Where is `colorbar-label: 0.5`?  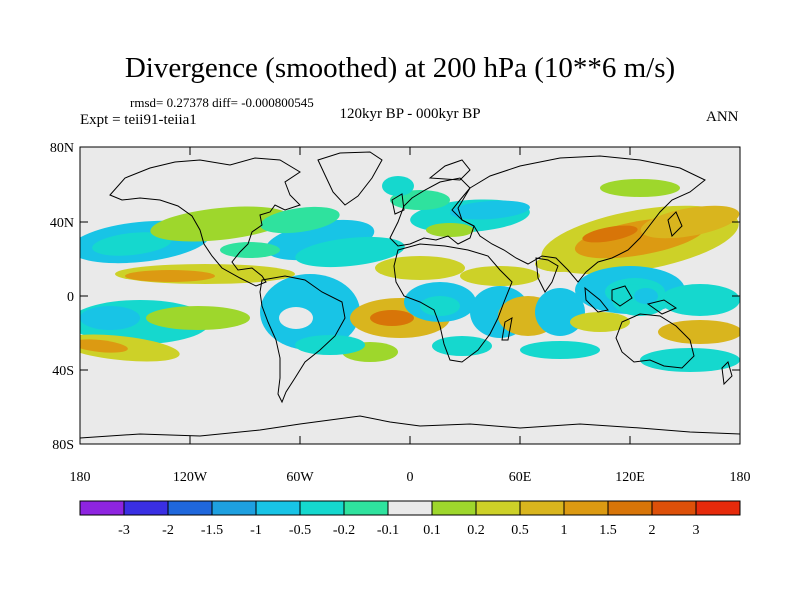 colorbar-label: 0.5 is located at coordinates (520, 530).